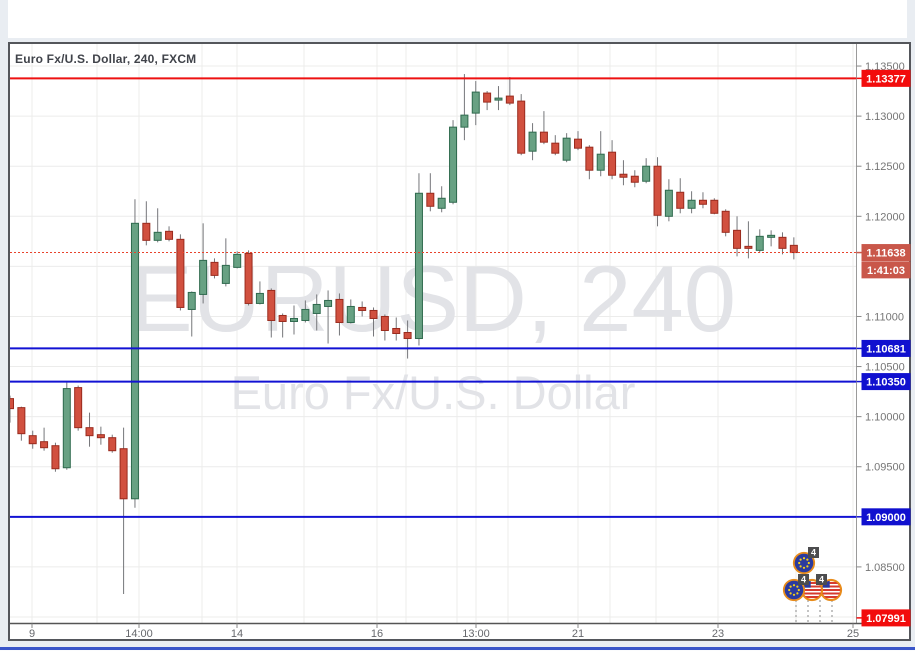 The image size is (915, 651). Describe the element at coordinates (106, 59) in the screenshot. I see `chart-title: Euro Fx/U.S. Dollar, 240, FXCM` at that location.